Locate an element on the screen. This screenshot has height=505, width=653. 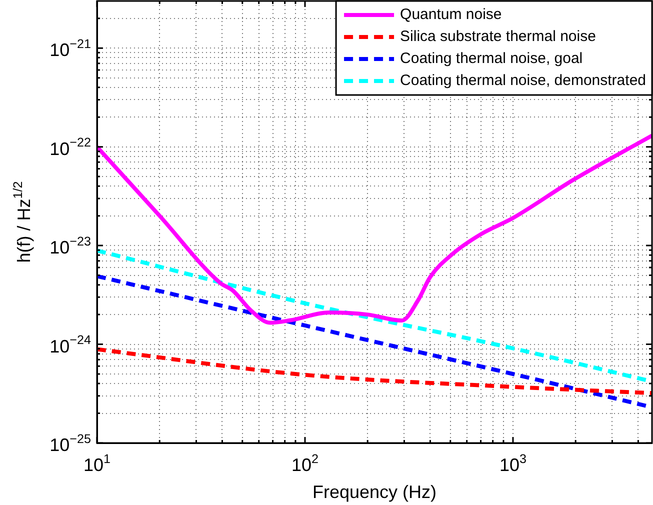
legend-label: Quantum noise is located at coordinates (451, 15).